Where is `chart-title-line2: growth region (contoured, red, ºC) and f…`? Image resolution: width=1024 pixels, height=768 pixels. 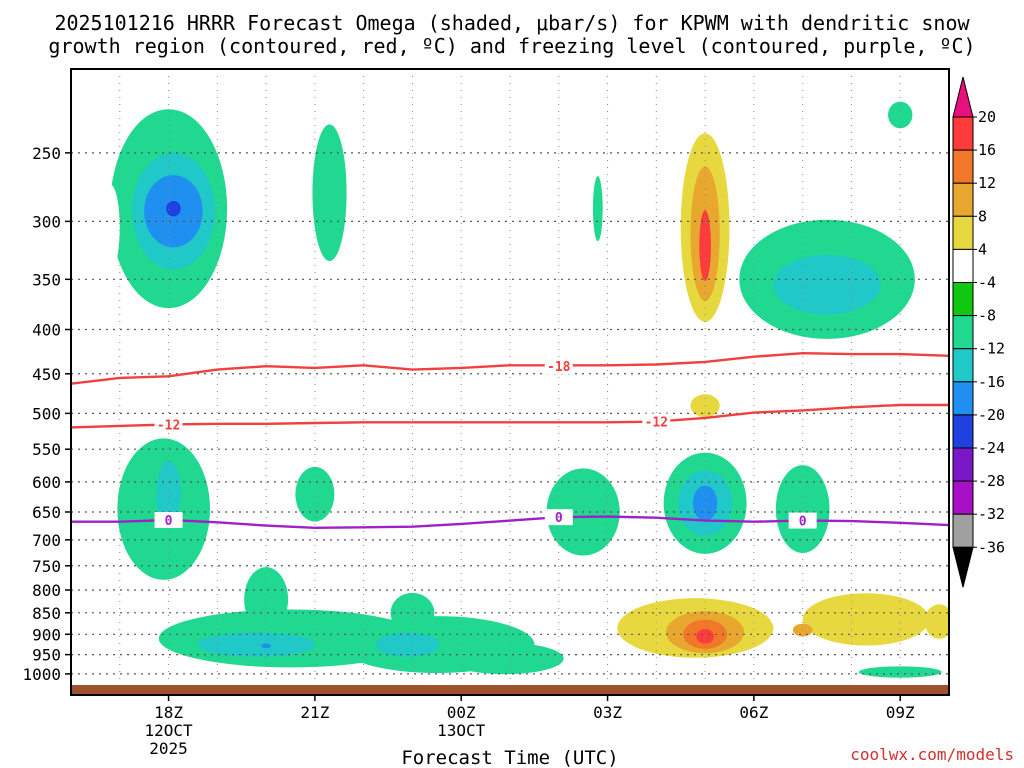
chart-title-line2: growth region (contoured, red, ºC) and f… is located at coordinates (511, 46).